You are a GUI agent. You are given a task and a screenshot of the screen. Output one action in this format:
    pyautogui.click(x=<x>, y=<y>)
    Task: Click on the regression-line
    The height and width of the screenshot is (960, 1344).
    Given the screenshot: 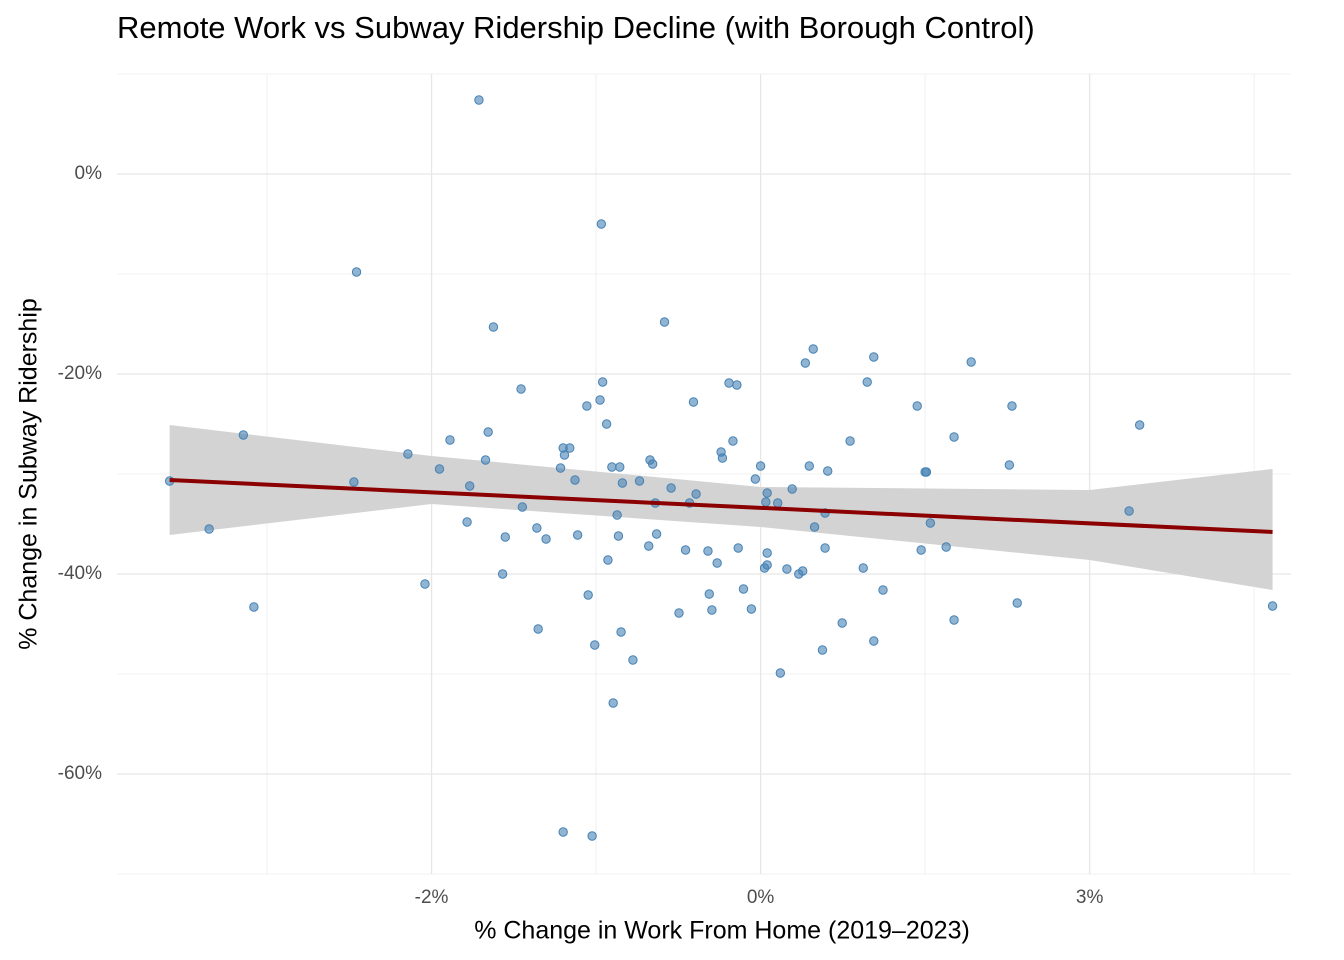 What is the action you would take?
    pyautogui.click(x=721, y=506)
    